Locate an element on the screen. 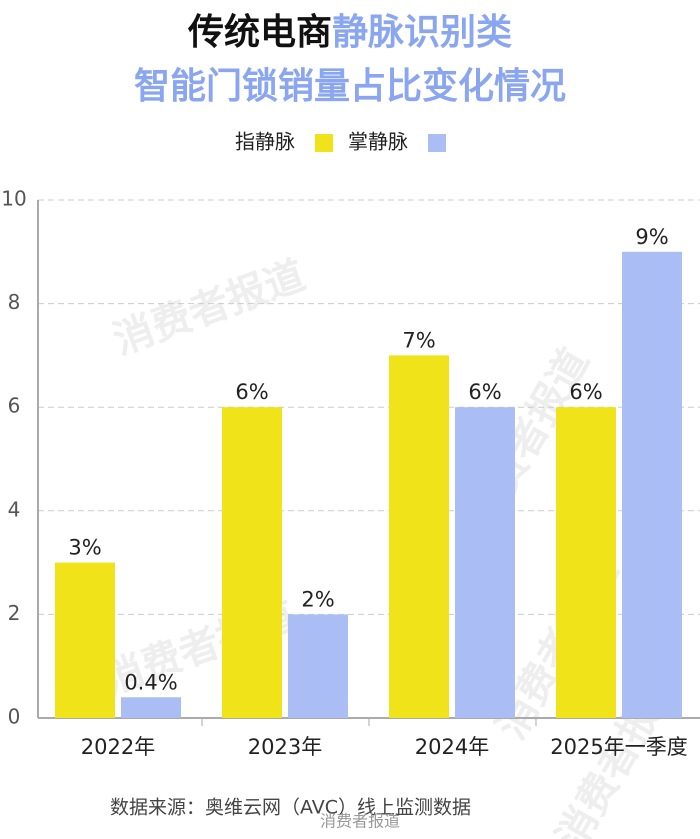  y-tick-label: 0 is located at coordinates (14, 717).